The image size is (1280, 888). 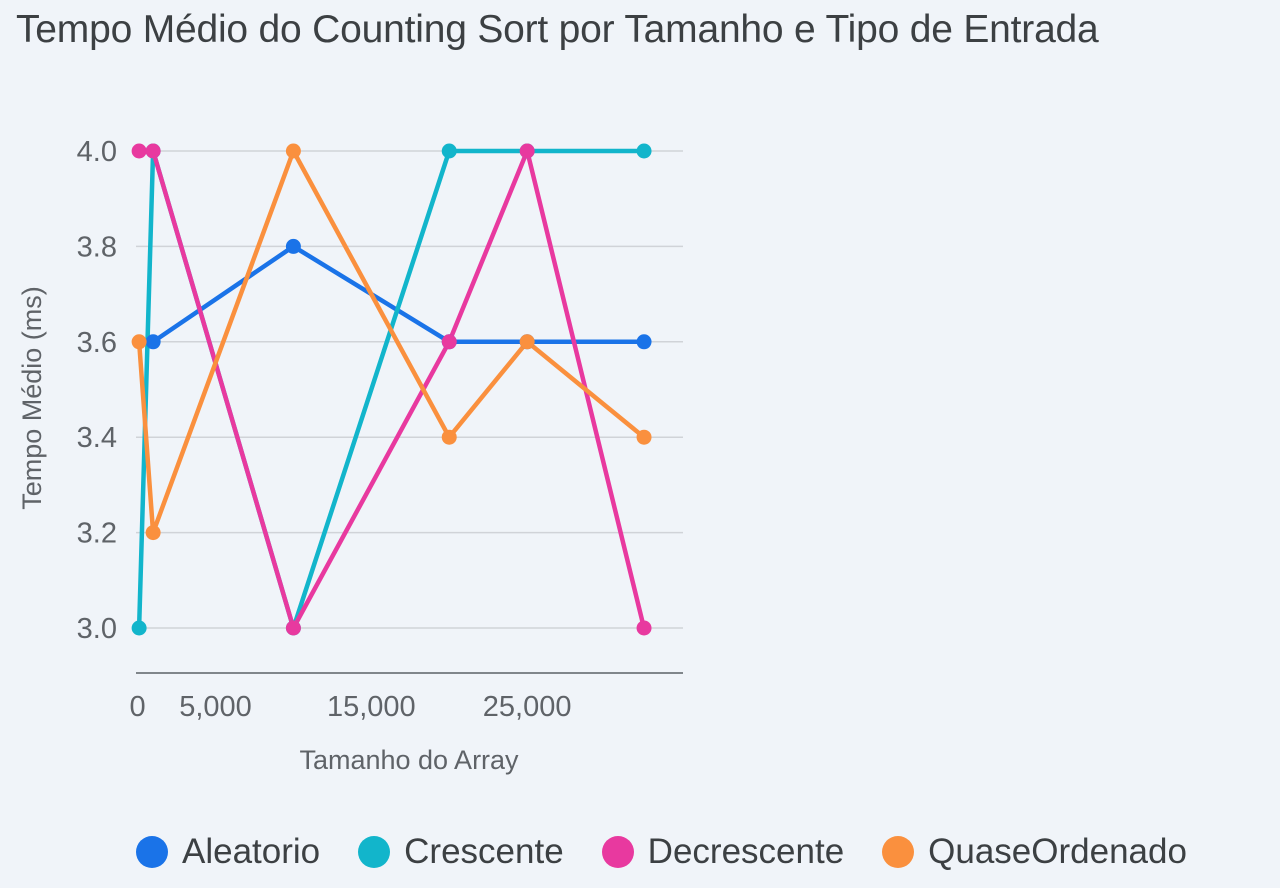 I want to click on y-tick-label: 4.0, so click(x=97, y=152).